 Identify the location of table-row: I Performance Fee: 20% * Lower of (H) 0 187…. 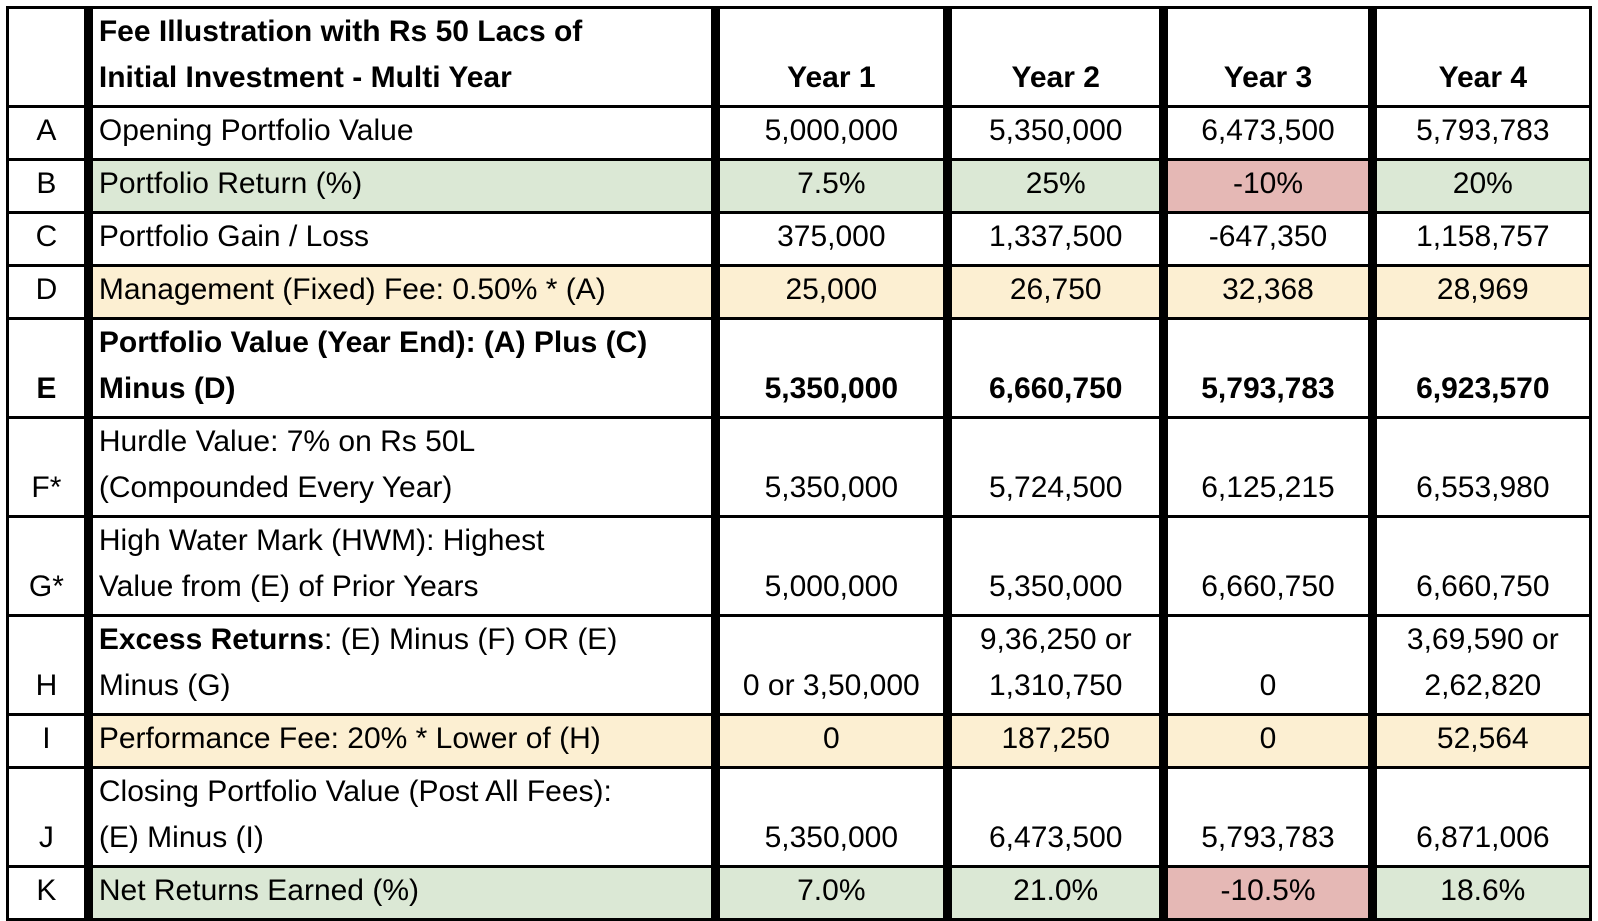
(799, 741).